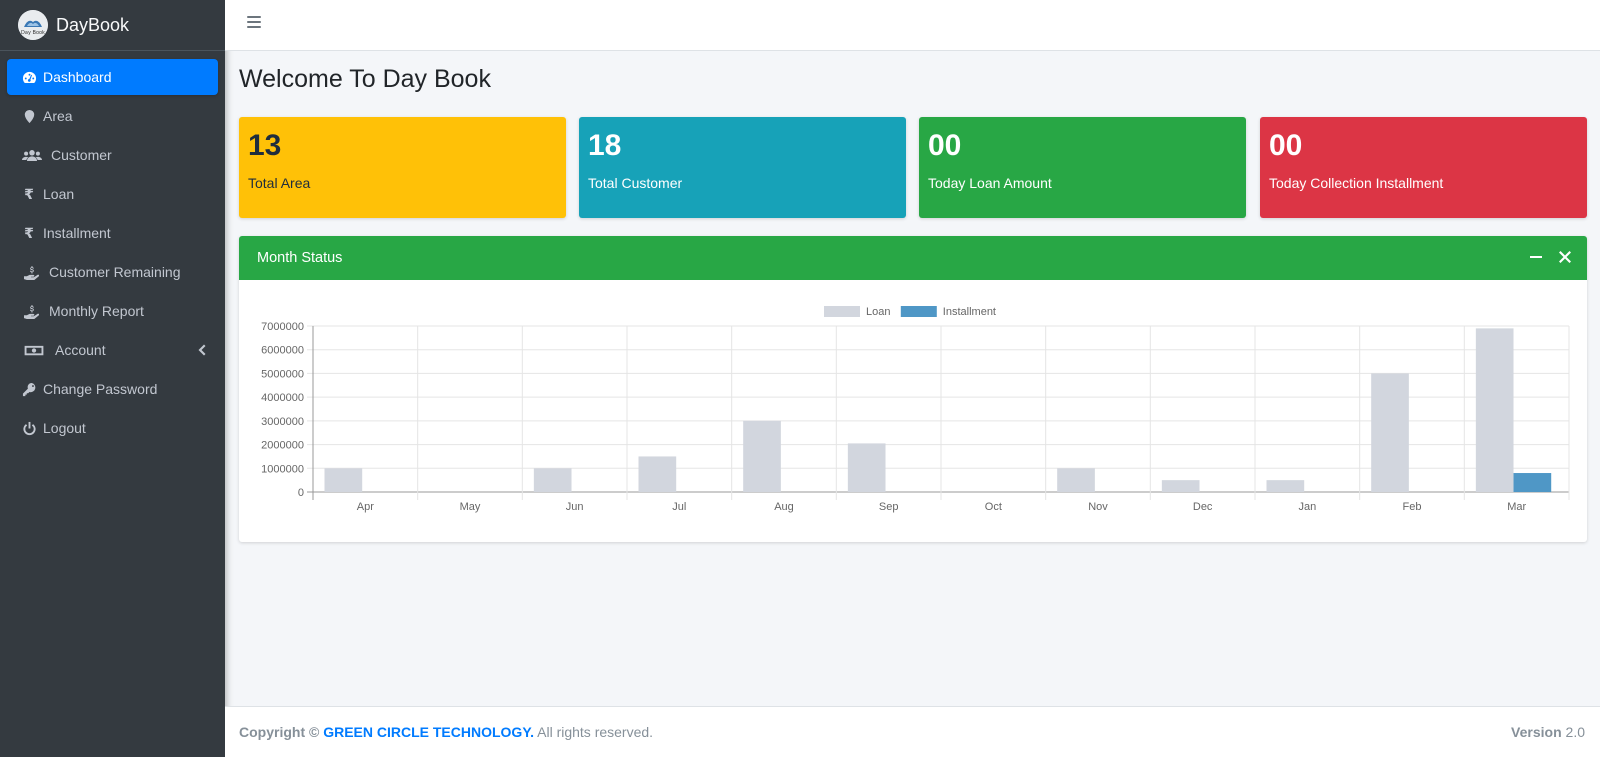  I want to click on y-tick-label: 2000000, so click(282, 446).